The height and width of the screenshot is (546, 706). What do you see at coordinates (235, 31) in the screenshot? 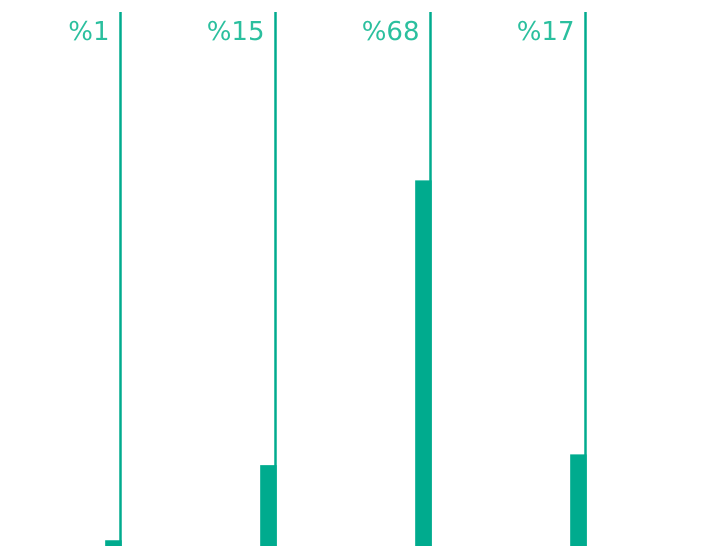
I see `data-label: %15` at bounding box center [235, 31].